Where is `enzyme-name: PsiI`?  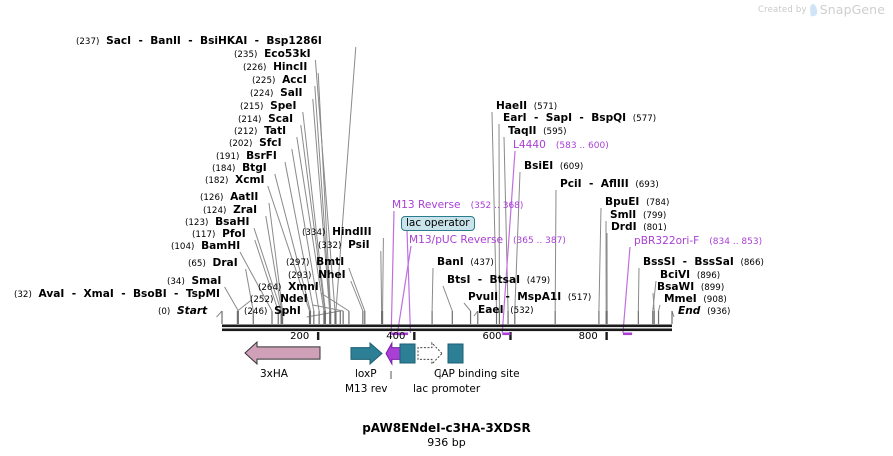 enzyme-name: PsiI is located at coordinates (359, 245).